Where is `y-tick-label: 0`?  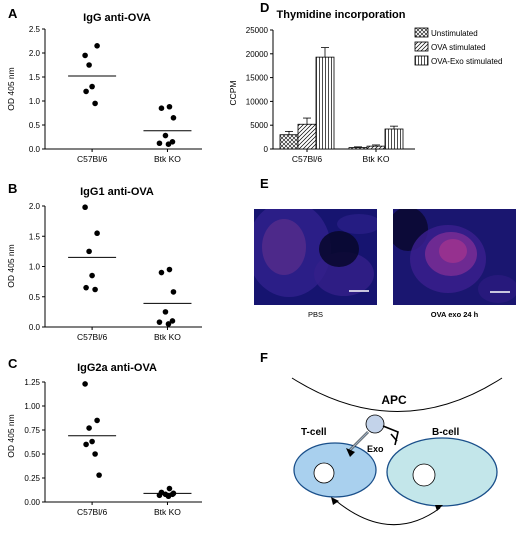 y-tick-label: 0 is located at coordinates (266, 149).